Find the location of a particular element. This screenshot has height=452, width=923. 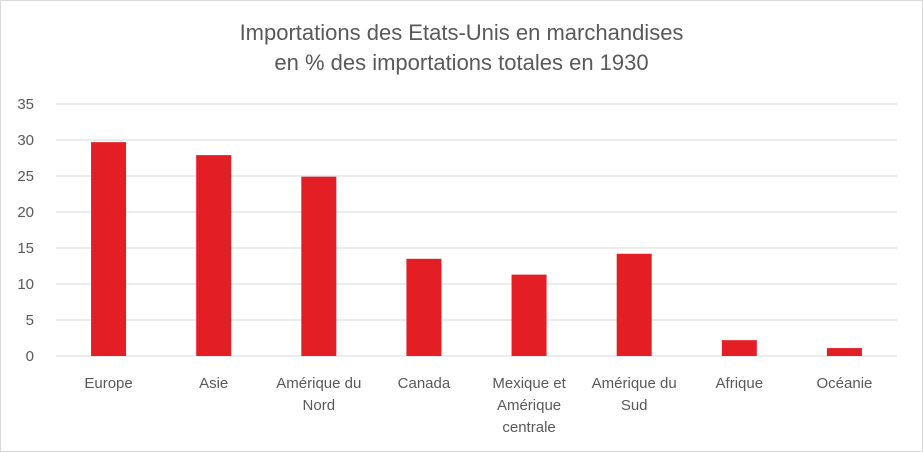

x-tick-label: Afrique is located at coordinates (740, 383).